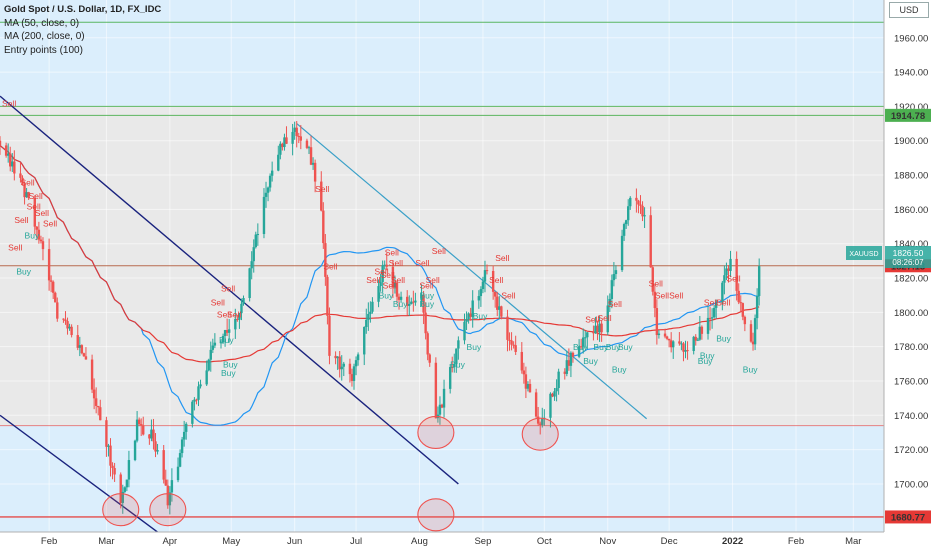 The width and height of the screenshot is (932, 550). I want to click on sell-signal-39: Sell, so click(508, 296).